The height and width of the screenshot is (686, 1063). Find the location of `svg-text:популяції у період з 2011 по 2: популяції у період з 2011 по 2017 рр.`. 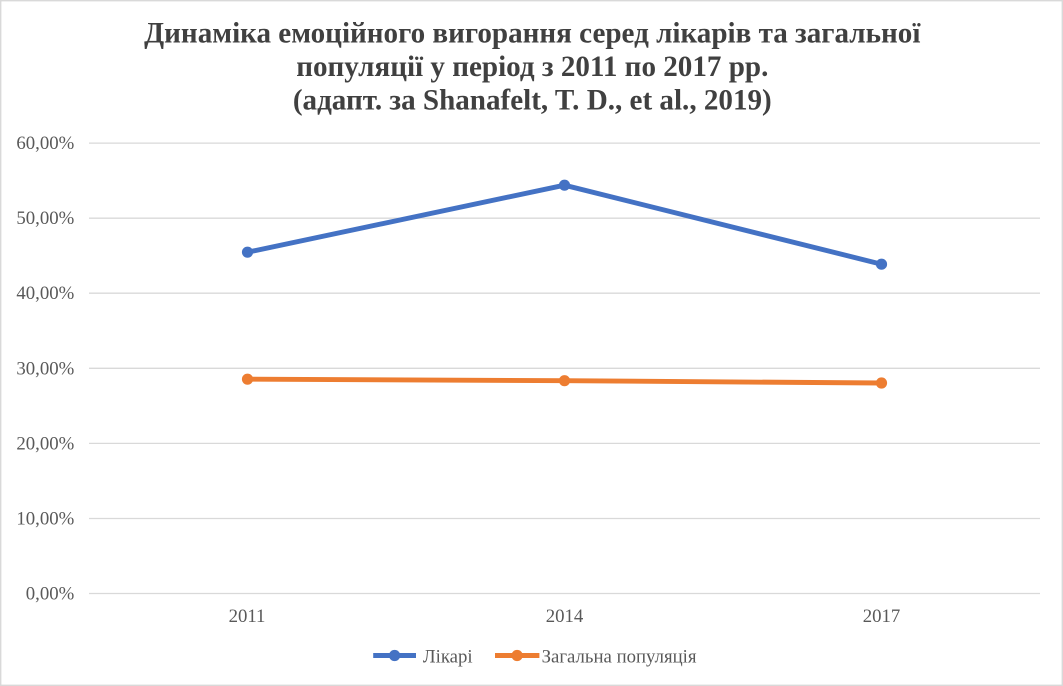

svg-text:популяції у період з 2011 по 2: популяції у період з 2011 по 2017 рр. is located at coordinates (532, 67).